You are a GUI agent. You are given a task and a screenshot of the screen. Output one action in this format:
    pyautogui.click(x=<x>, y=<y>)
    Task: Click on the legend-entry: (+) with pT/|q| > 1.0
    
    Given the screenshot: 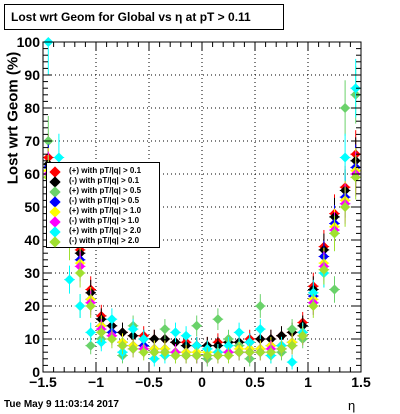 What is the action you would take?
    pyautogui.click(x=103, y=212)
    